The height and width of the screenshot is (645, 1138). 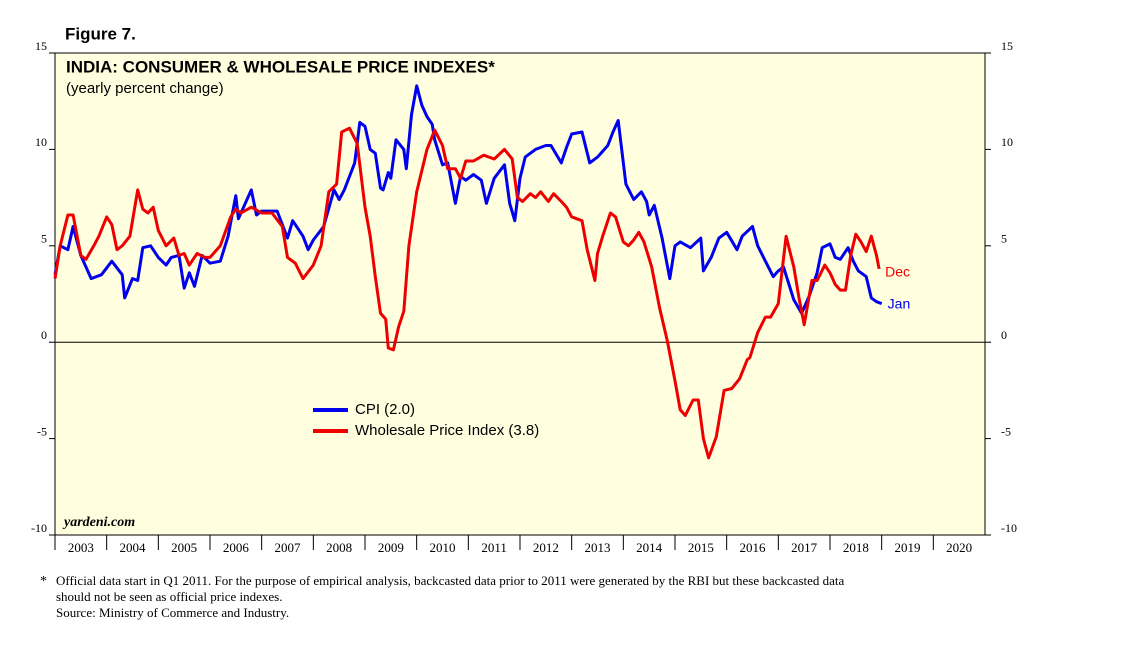 What do you see at coordinates (145, 88) in the screenshot?
I see `chart-subtitle: (yearly percent change)` at bounding box center [145, 88].